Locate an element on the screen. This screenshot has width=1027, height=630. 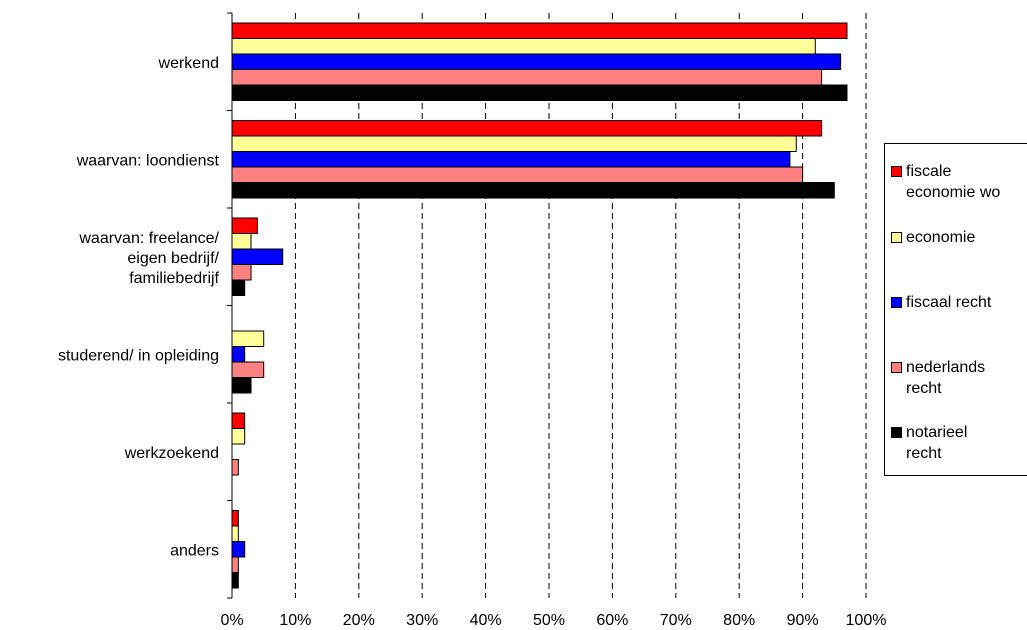
x-tick-label: 80% is located at coordinates (739, 620).